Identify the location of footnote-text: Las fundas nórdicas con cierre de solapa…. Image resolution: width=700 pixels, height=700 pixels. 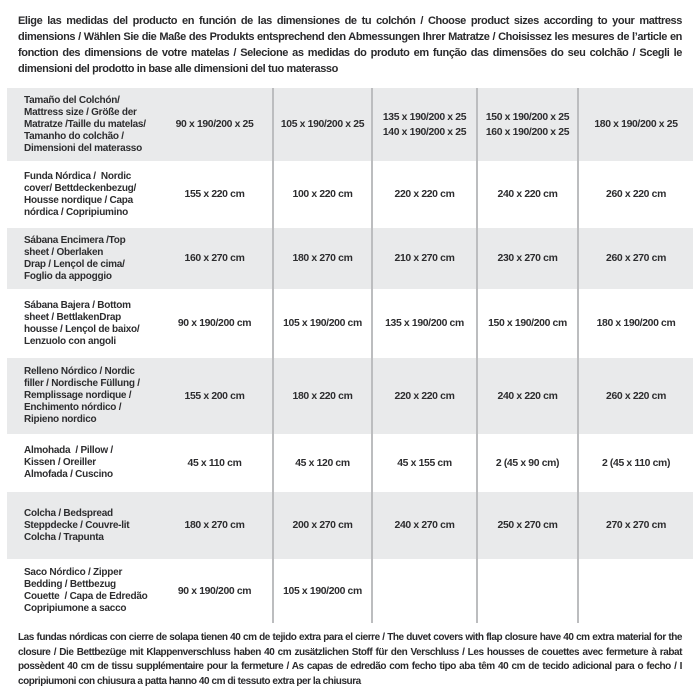
(350, 659).